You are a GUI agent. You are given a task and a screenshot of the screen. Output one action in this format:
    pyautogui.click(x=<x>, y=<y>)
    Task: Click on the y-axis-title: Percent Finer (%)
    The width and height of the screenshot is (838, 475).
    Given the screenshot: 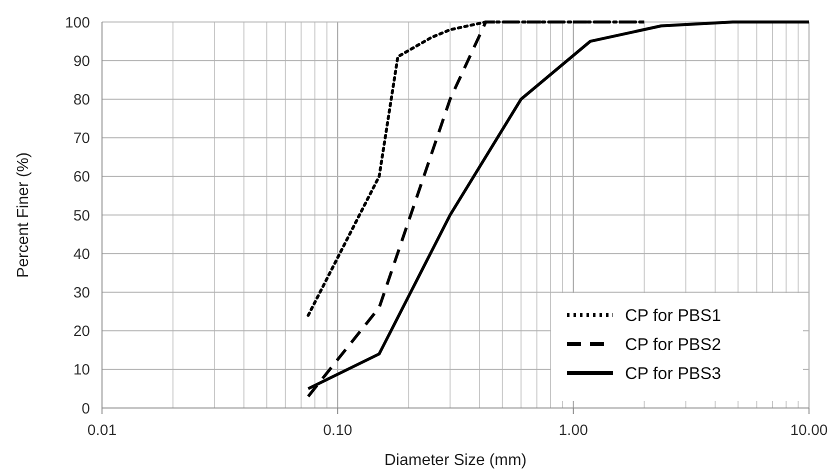 What is the action you would take?
    pyautogui.click(x=23, y=215)
    